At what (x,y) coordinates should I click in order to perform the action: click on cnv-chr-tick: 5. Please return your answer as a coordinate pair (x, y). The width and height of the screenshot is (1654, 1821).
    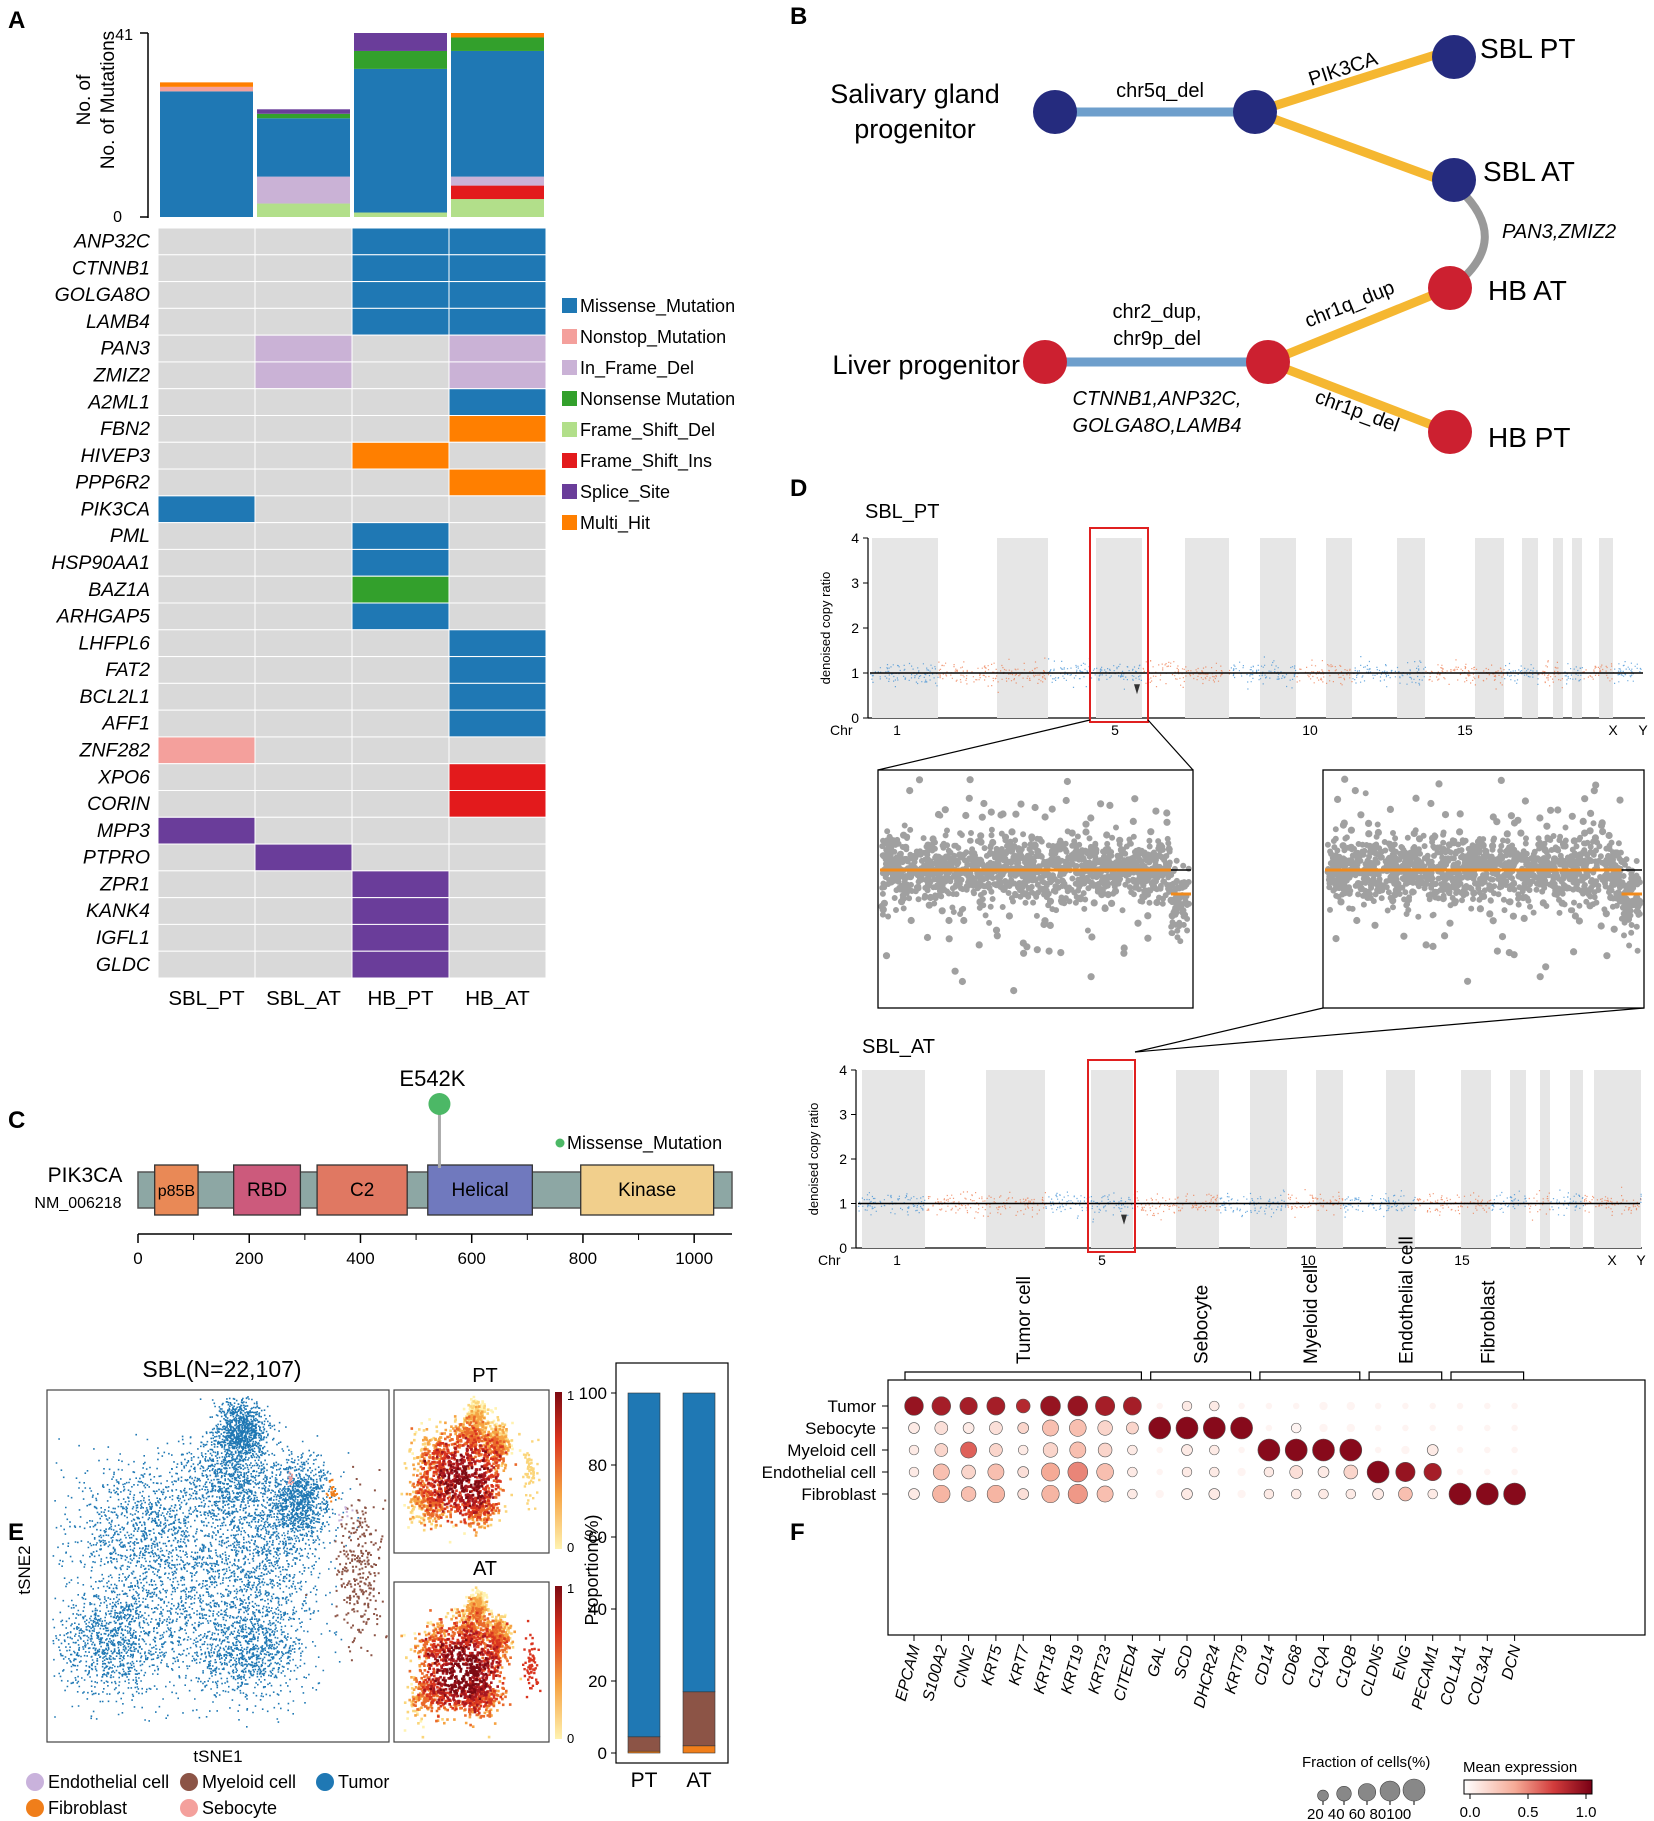
    Looking at the image, I should click on (1102, 1260).